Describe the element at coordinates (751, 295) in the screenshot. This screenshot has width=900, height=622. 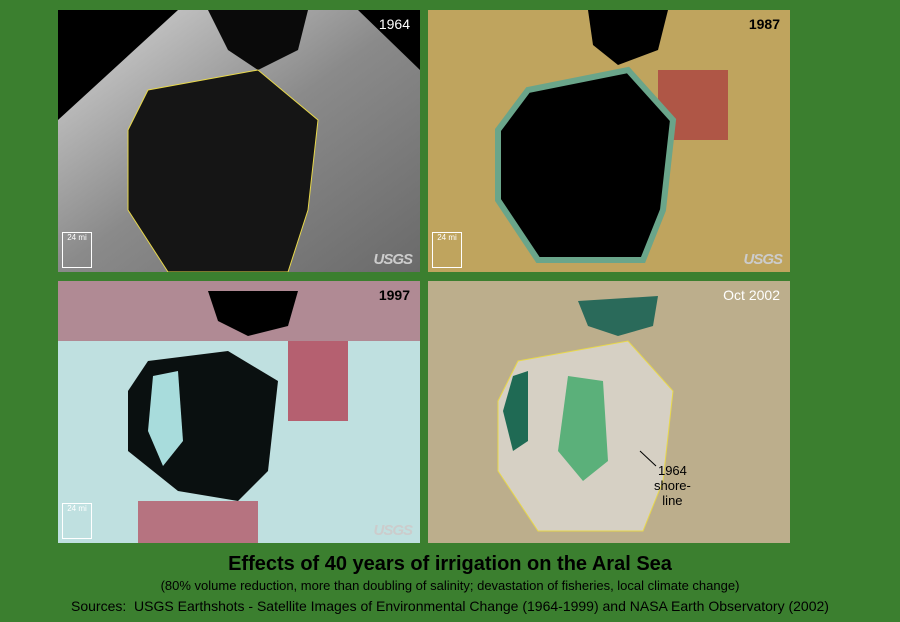
I see `year-label: Oct 2002` at that location.